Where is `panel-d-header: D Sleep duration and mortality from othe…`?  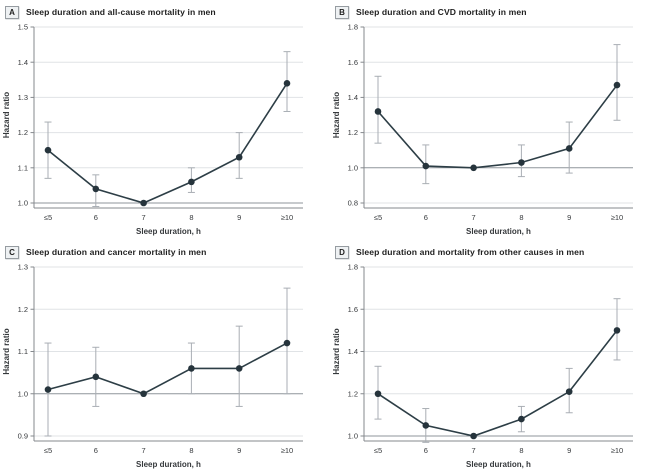 panel-d-header: D Sleep duration and mortality from othe… is located at coordinates (495, 250).